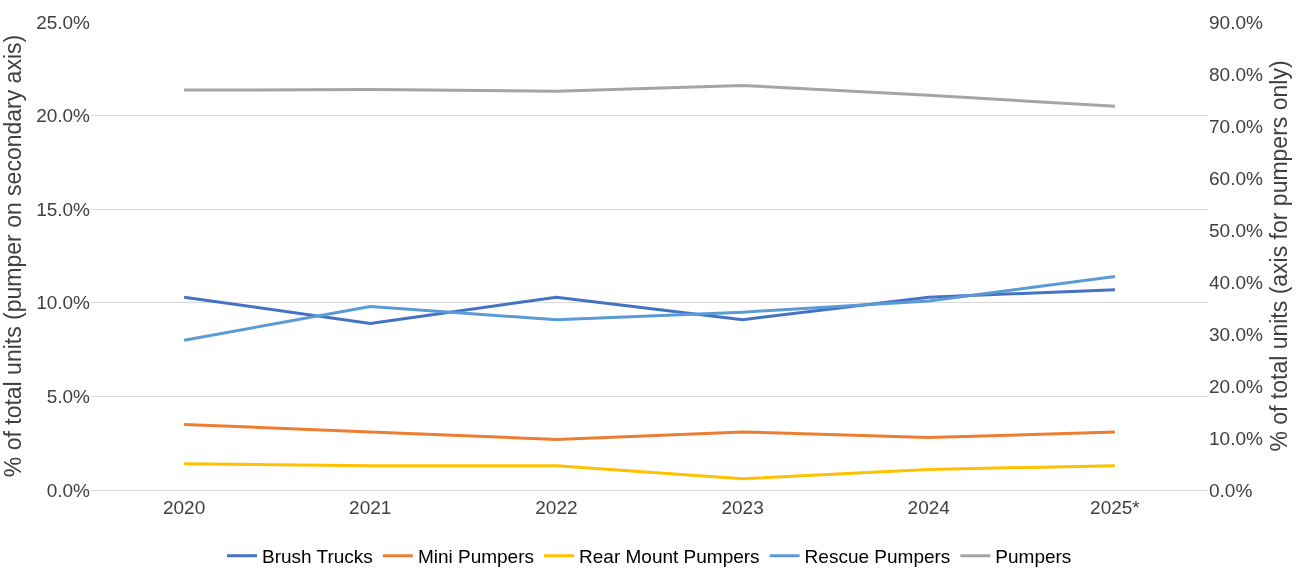 This screenshot has height=587, width=1299. Describe the element at coordinates (1236, 74) in the screenshot. I see `y2-tick-label: 80.0%` at that location.